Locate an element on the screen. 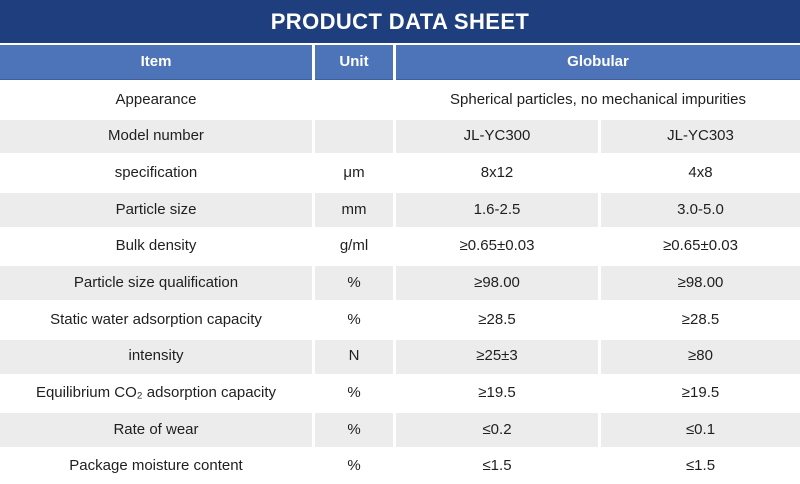 This screenshot has height=484, width=800. item-cell: specification is located at coordinates (156, 173).